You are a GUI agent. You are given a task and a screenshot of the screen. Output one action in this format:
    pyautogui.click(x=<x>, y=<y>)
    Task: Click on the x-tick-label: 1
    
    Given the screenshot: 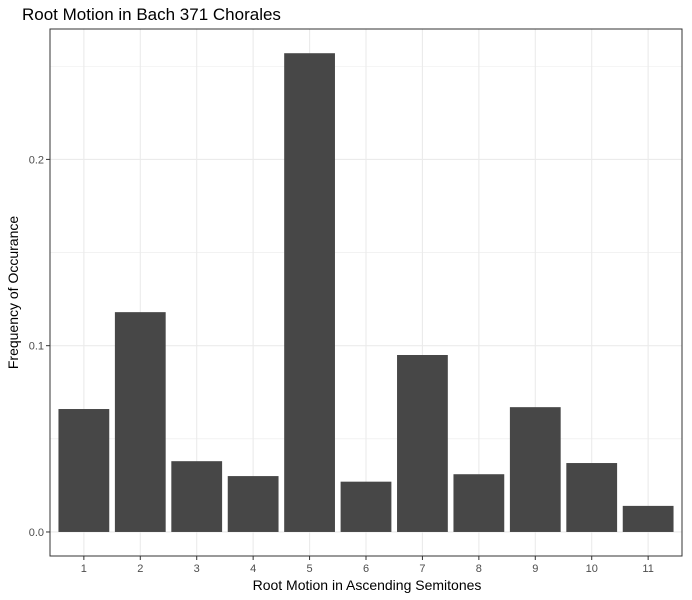 What is the action you would take?
    pyautogui.click(x=84, y=569)
    